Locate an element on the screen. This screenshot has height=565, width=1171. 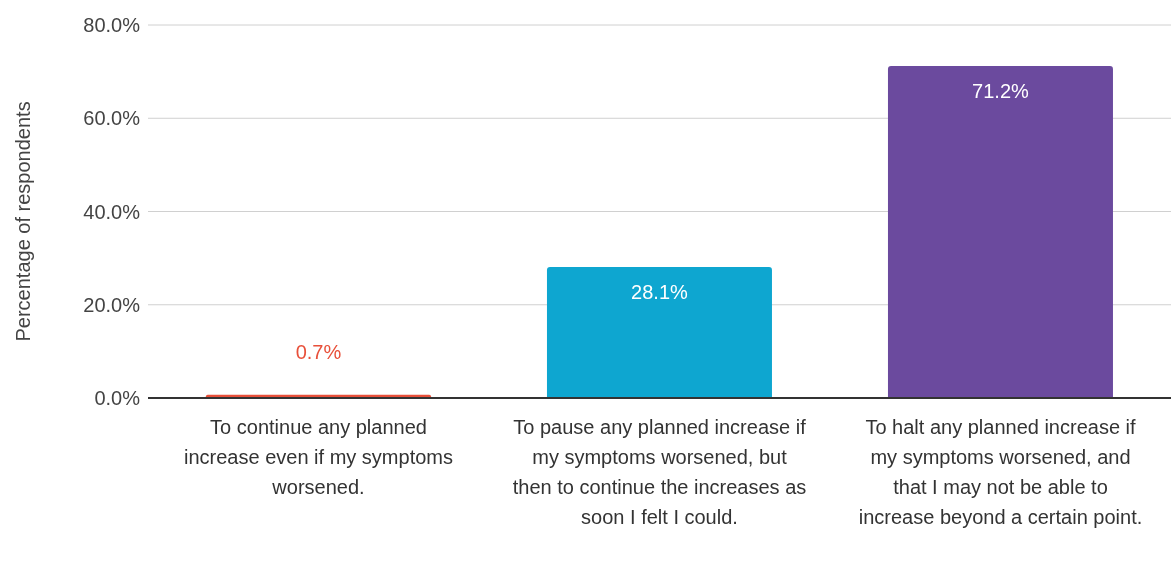
y-axis-title: Percentage of respondents is located at coordinates (23, 221).